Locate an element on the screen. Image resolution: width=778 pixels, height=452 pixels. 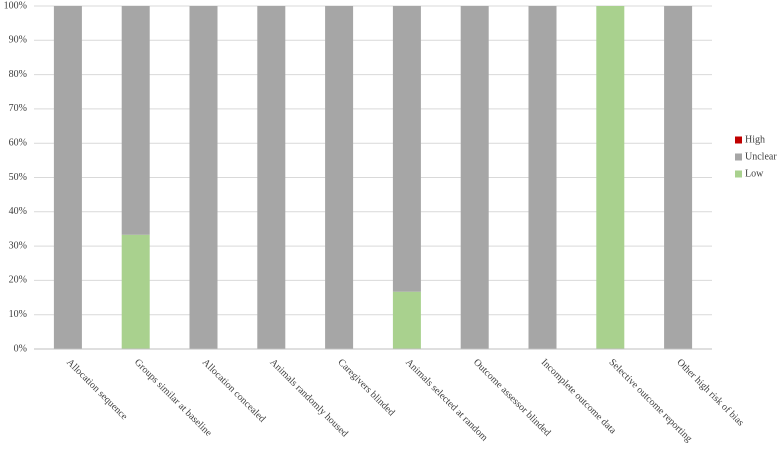
y-tick-label: 100% is located at coordinates (15, 5).